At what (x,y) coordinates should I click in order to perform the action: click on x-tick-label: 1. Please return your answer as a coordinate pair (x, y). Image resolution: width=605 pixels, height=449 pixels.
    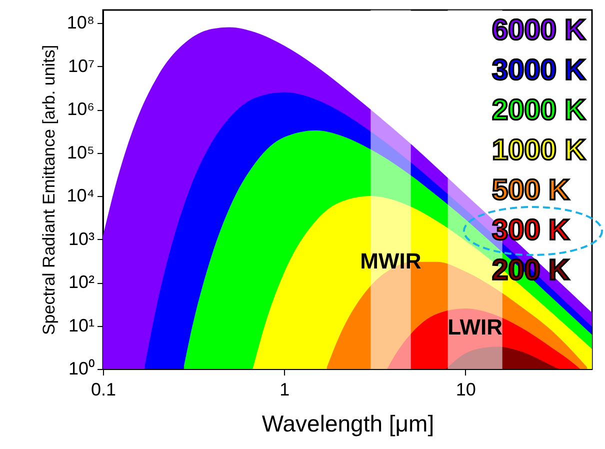
    Looking at the image, I should click on (285, 390).